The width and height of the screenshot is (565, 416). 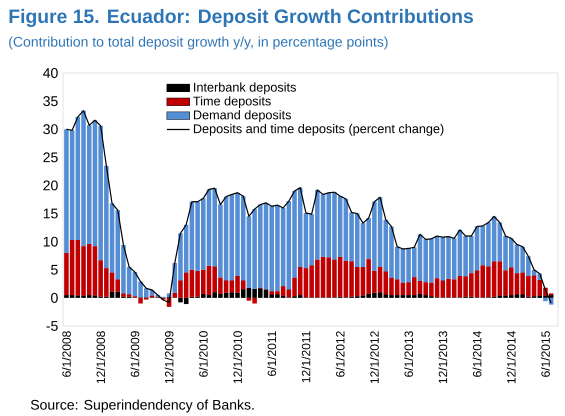 I want to click on y-tick-label: 40, so click(x=50, y=73).